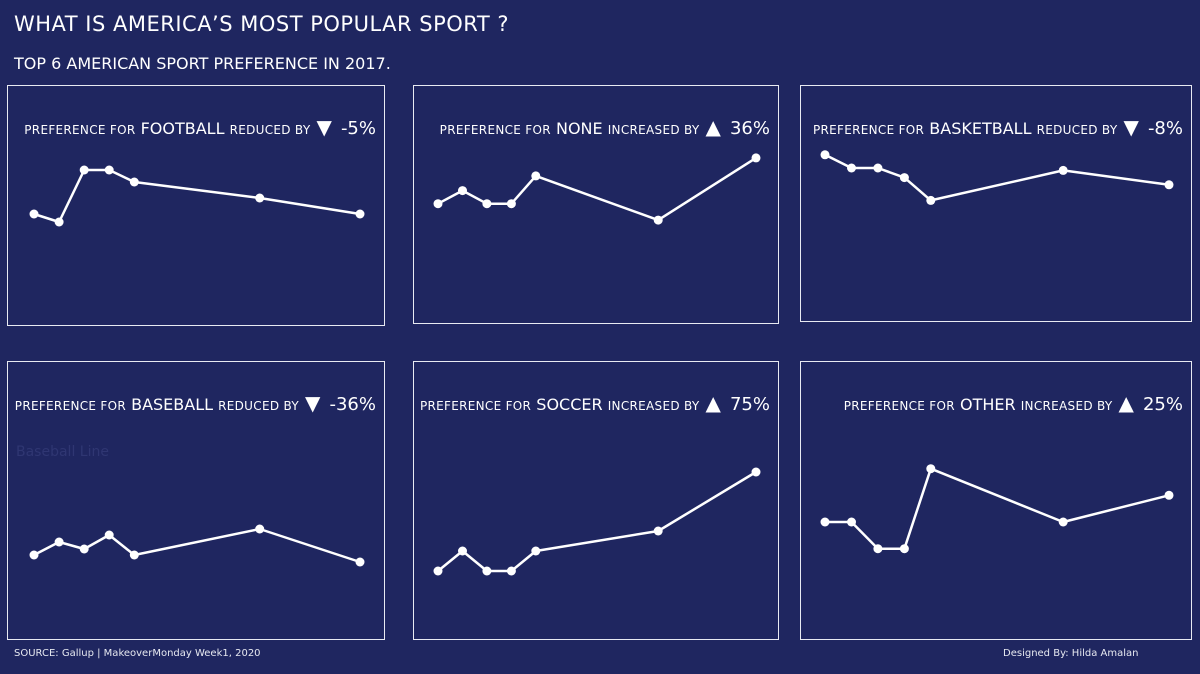 Image resolution: width=1200 pixels, height=674 pixels. Describe the element at coordinates (980, 128) in the screenshot. I see `sport-name: BASKETBALL` at that location.